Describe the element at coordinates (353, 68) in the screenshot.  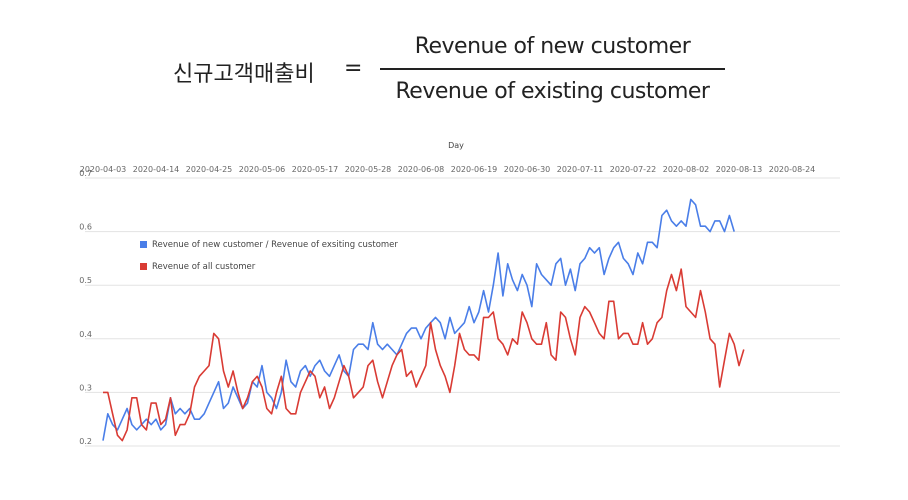
I see `formula-equals: =` at that location.